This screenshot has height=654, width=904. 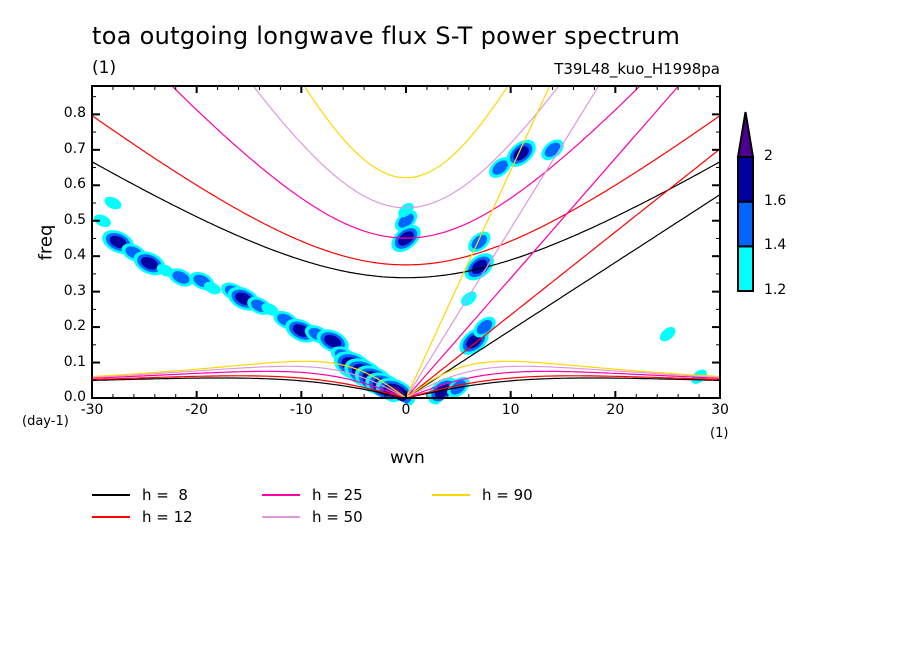 I want to click on x-tick-label: -30, so click(x=92, y=410).